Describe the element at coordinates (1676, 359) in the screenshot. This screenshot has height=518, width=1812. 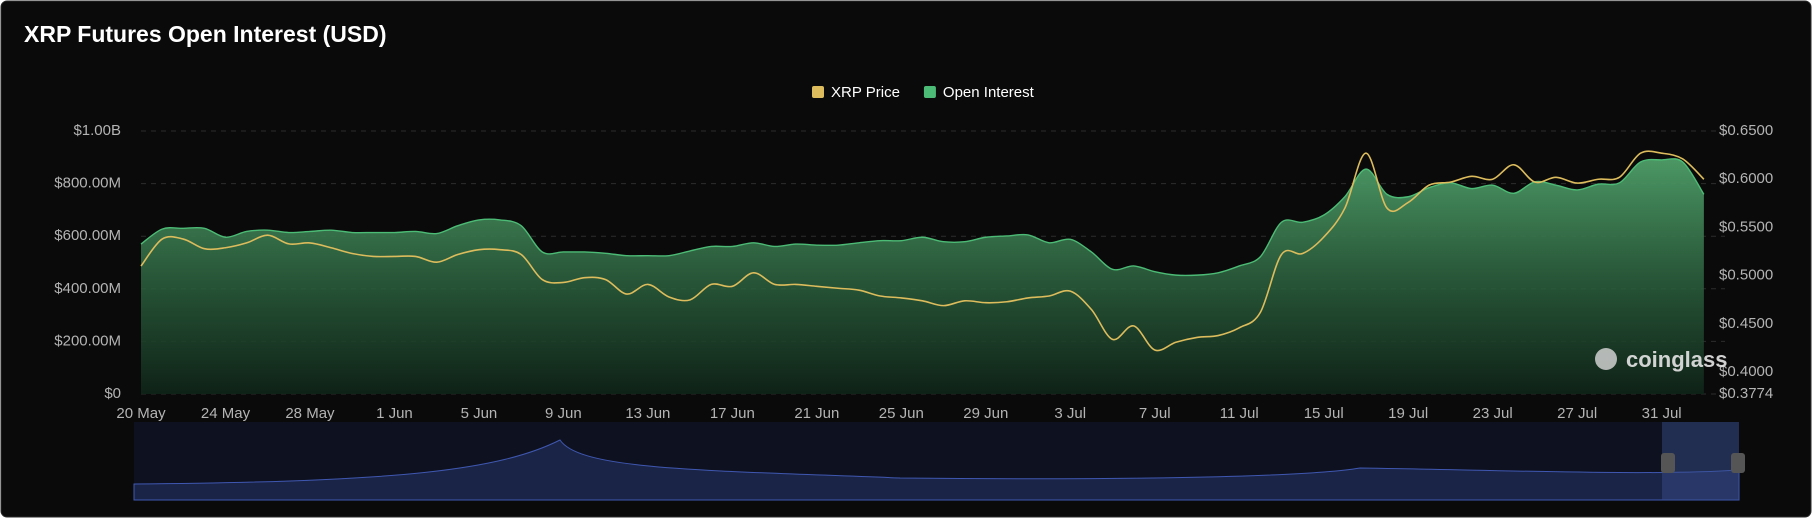
I see `watermark-text: coinglass` at that location.